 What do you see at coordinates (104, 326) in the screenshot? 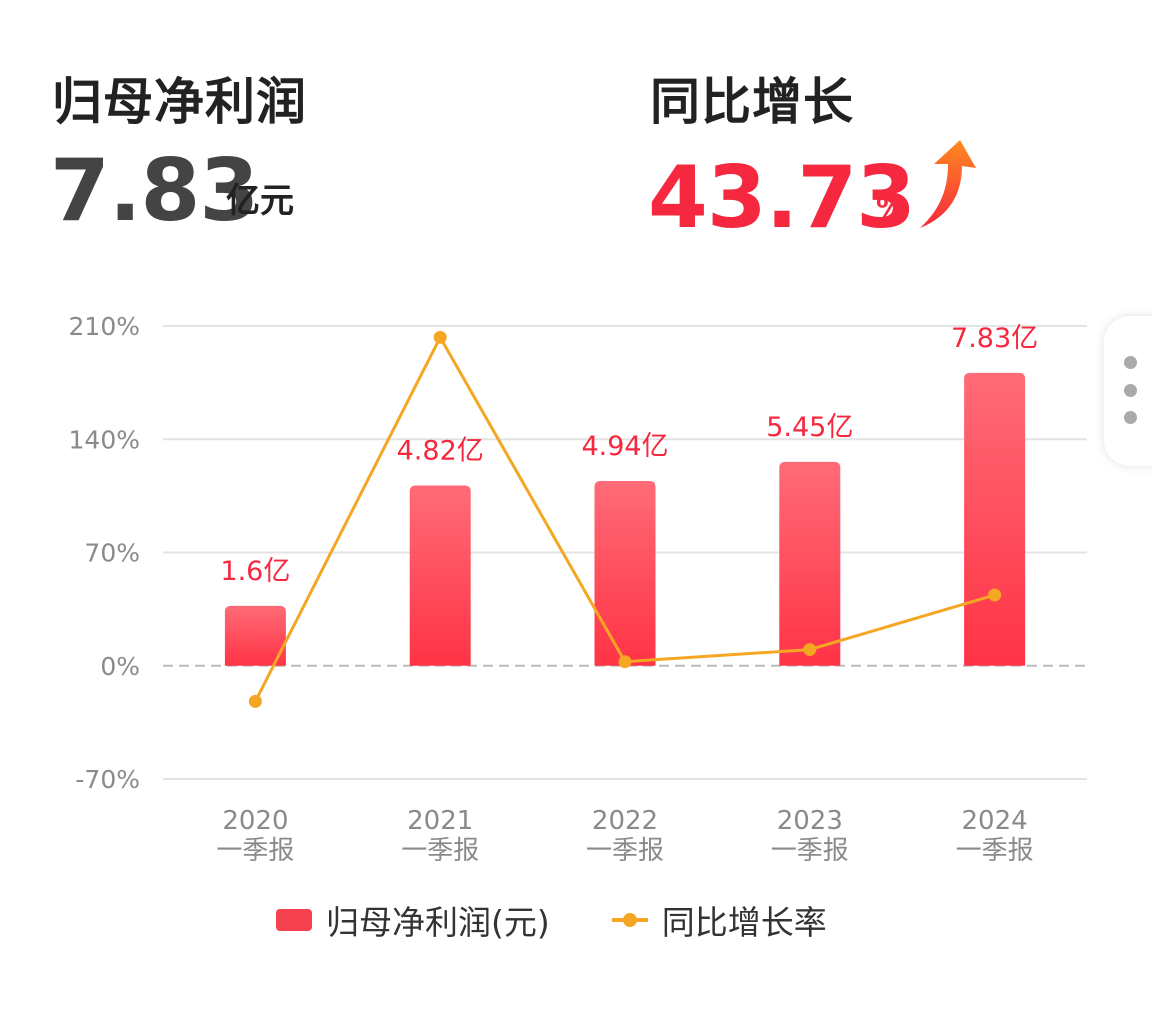
I see `y-tick-label: 210%` at bounding box center [104, 326].